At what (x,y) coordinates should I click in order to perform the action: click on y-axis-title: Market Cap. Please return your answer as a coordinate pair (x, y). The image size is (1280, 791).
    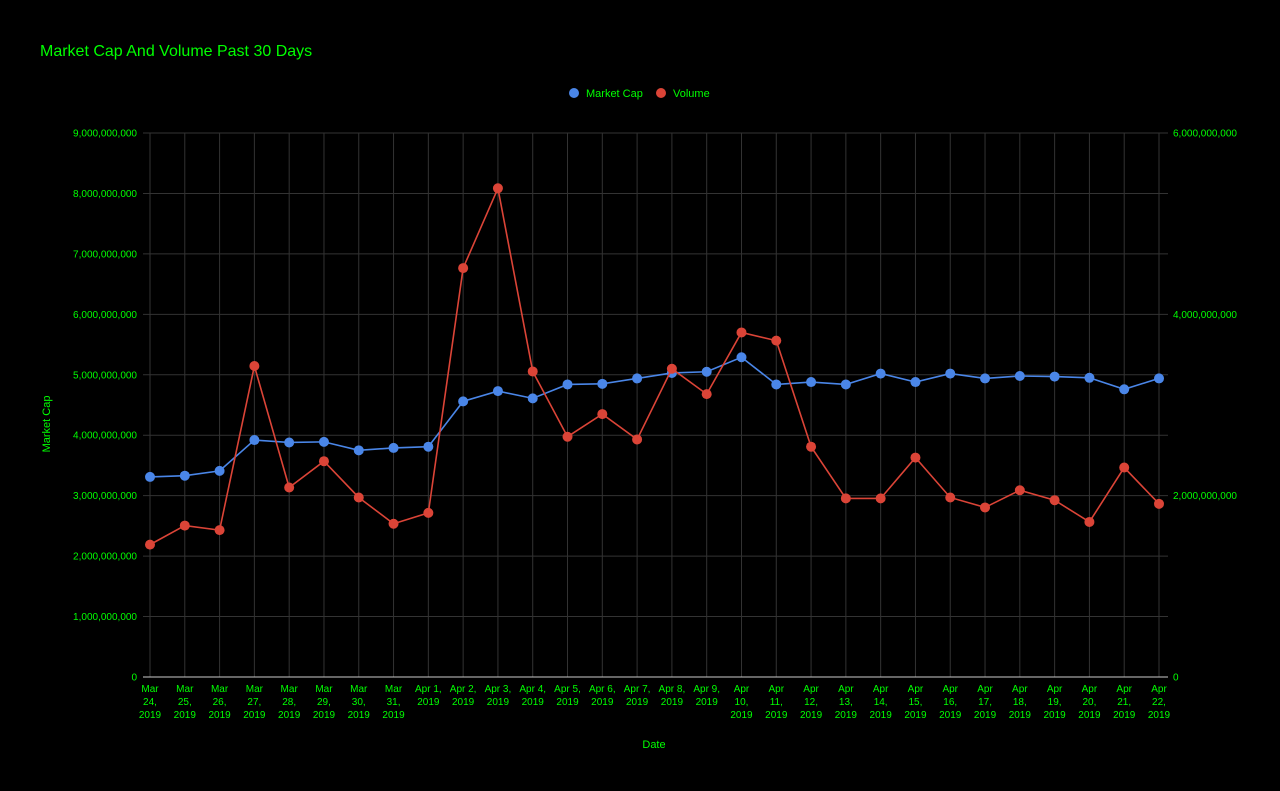
    Looking at the image, I should click on (47, 424).